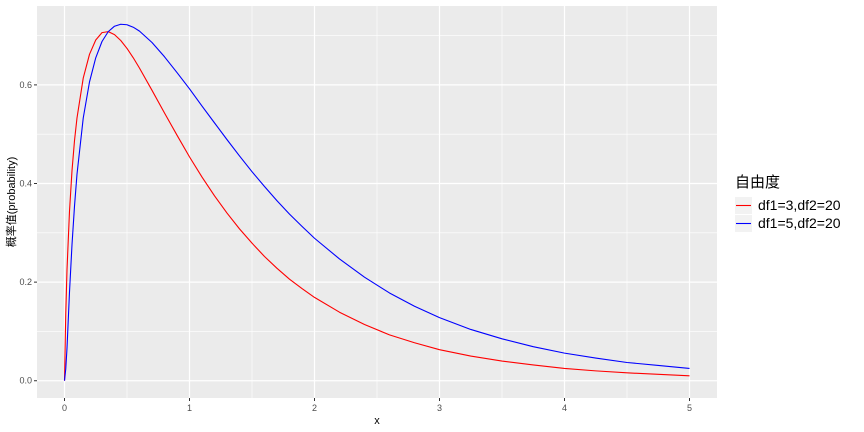 The height and width of the screenshot is (432, 864). I want to click on x-tick-label: 5, so click(689, 408).